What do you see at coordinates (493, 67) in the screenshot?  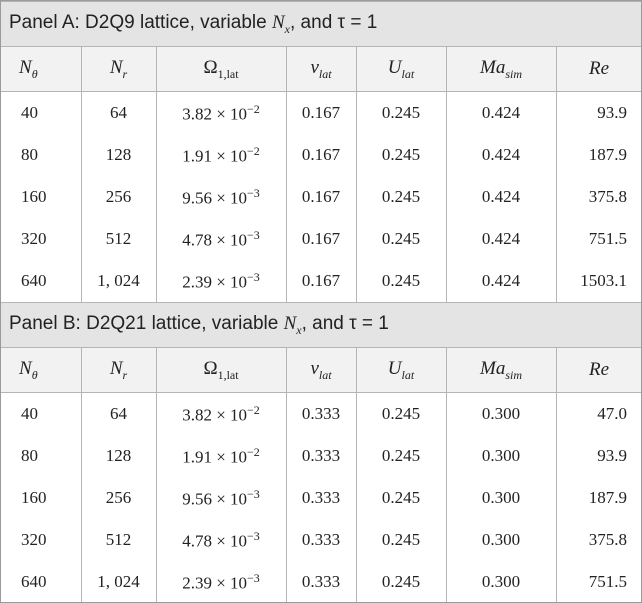 I see `header-symbol: Ma` at bounding box center [493, 67].